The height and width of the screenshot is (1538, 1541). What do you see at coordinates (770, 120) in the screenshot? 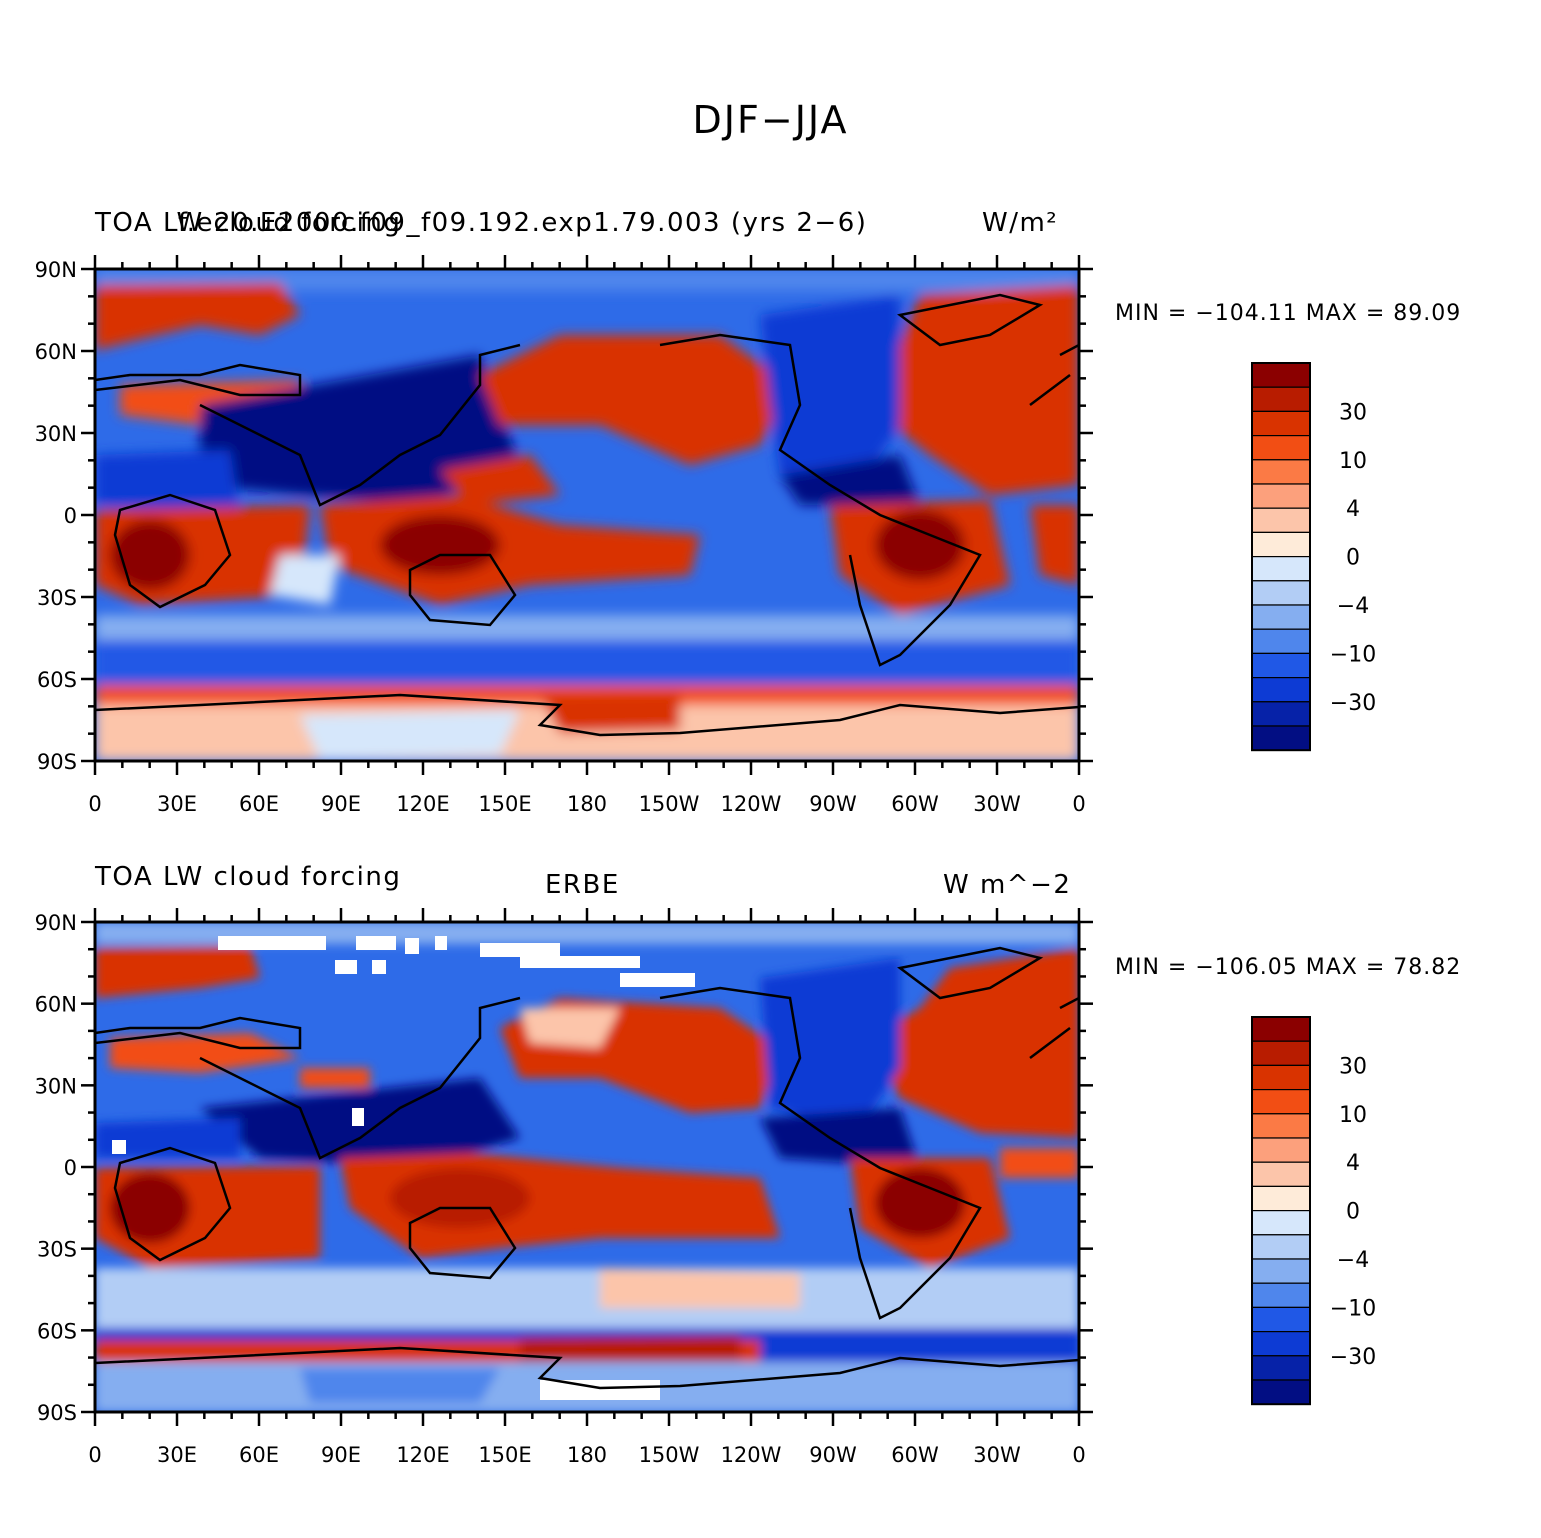
I see `figure-title: DJF−JJA` at bounding box center [770, 120].